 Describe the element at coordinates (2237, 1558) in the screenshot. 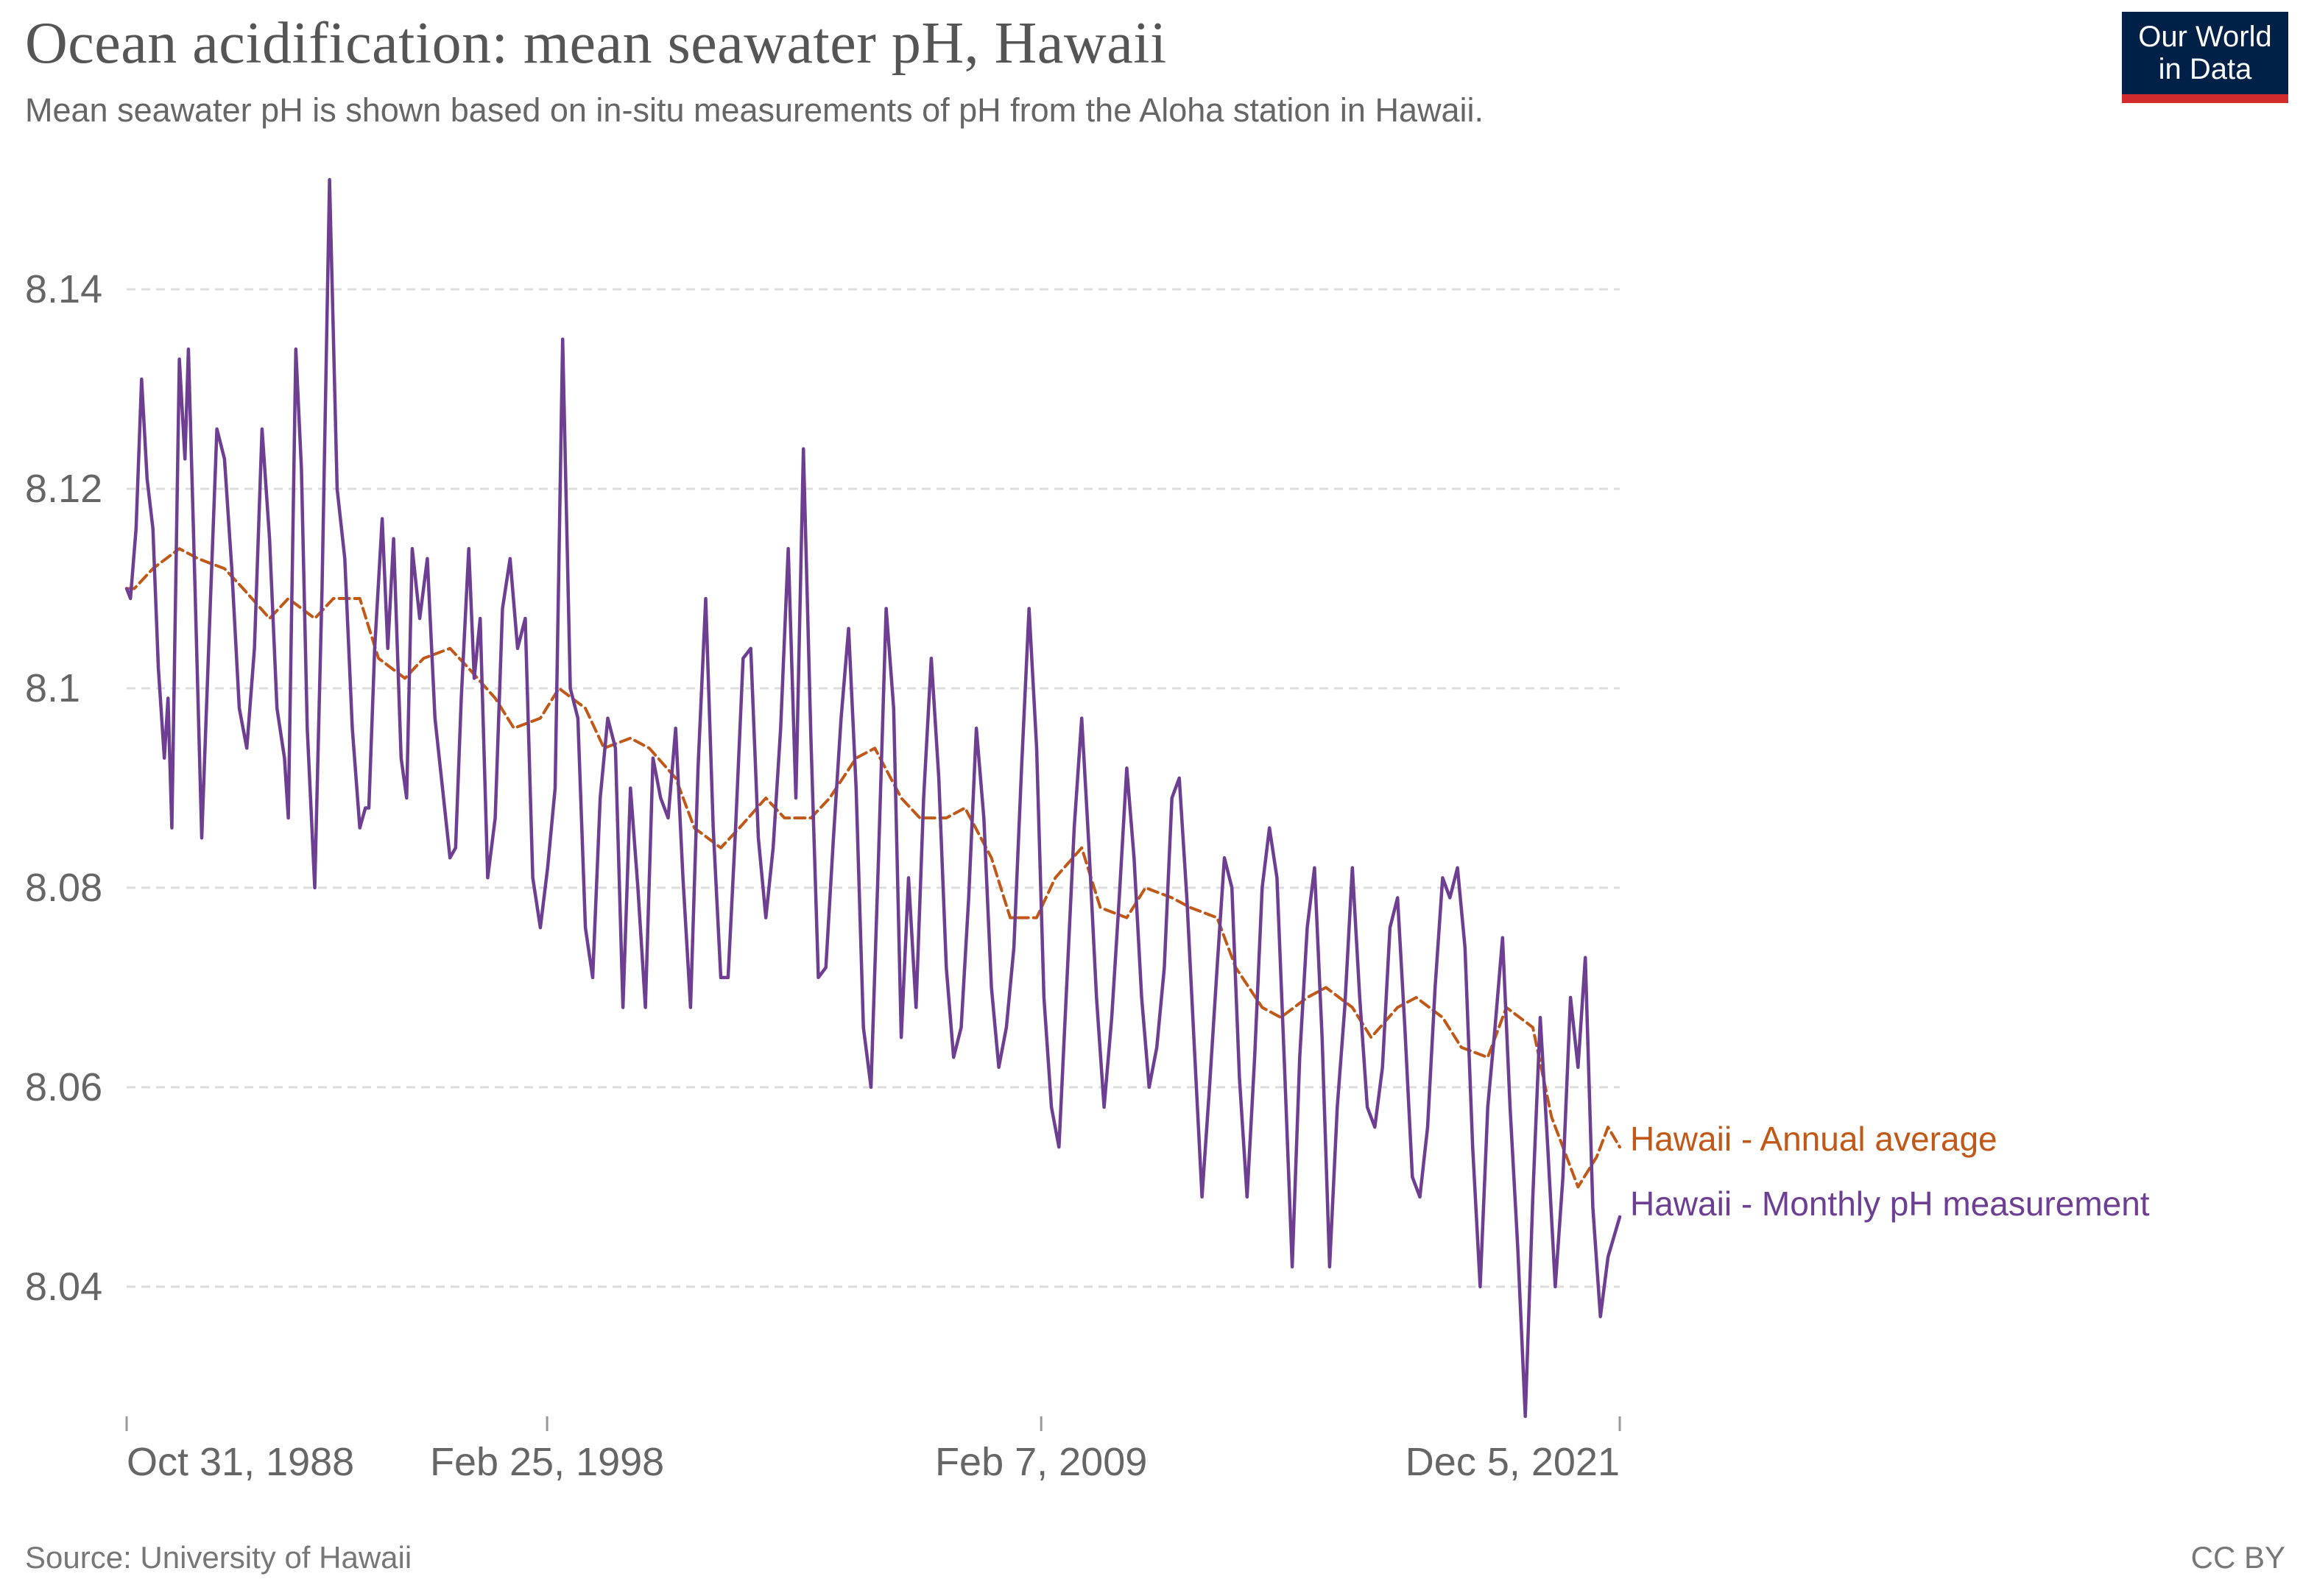

I see `license-label: CC BY` at that location.